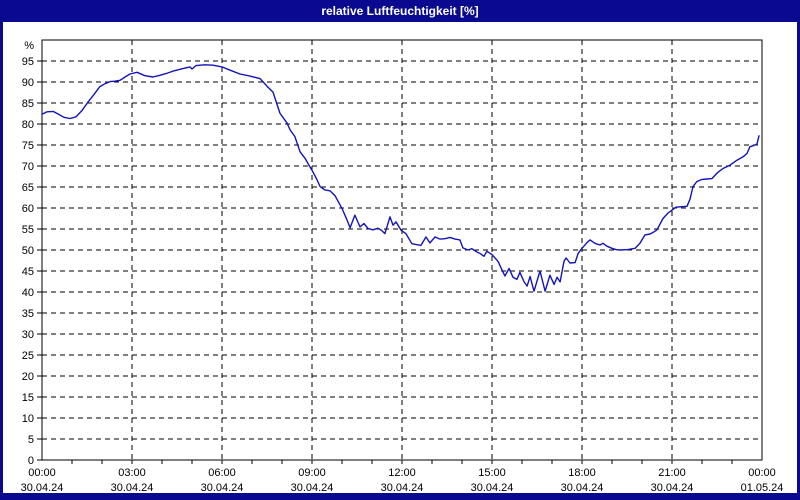 This screenshot has height=500, width=800. I want to click on window-title: relative Luftfeuchtigkeit [%], so click(400, 11).